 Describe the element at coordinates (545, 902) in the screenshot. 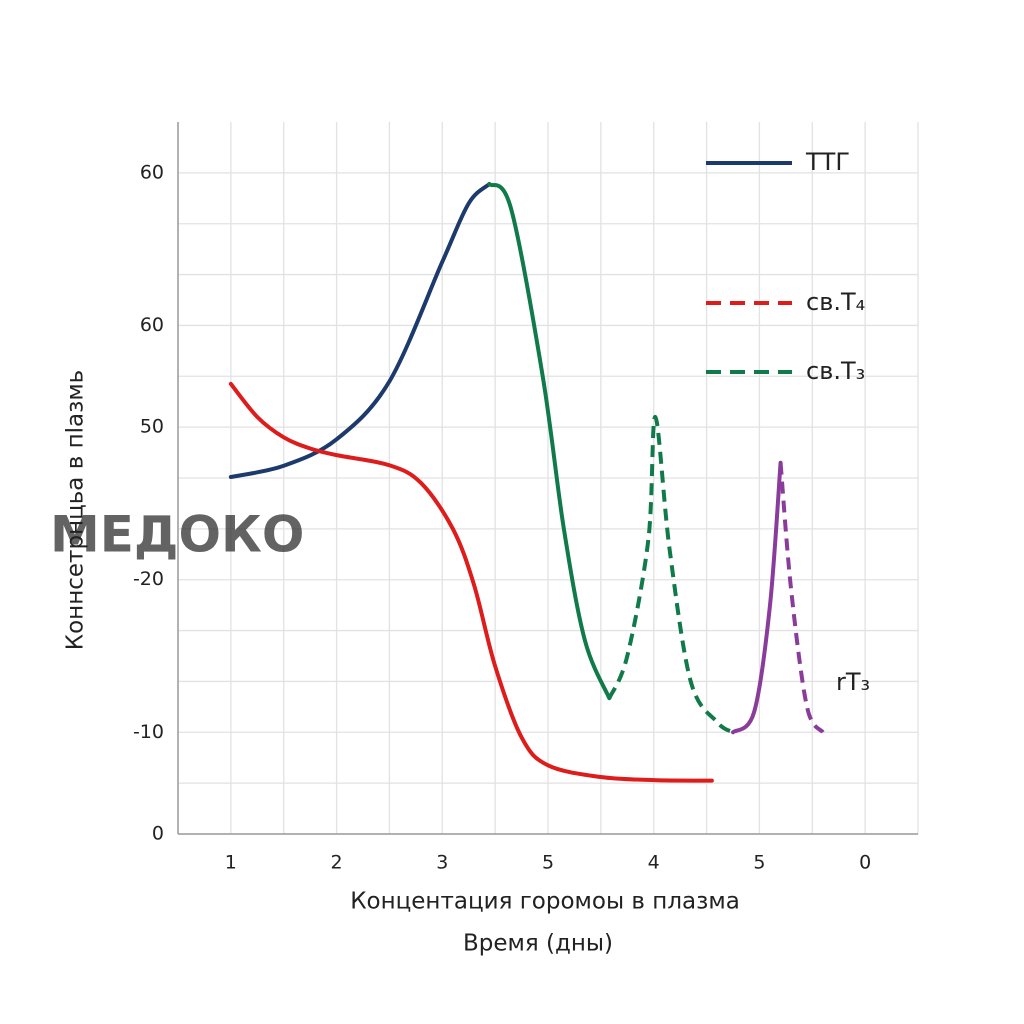

I see `x-axis-title: Концентация горомоы в плазма` at that location.